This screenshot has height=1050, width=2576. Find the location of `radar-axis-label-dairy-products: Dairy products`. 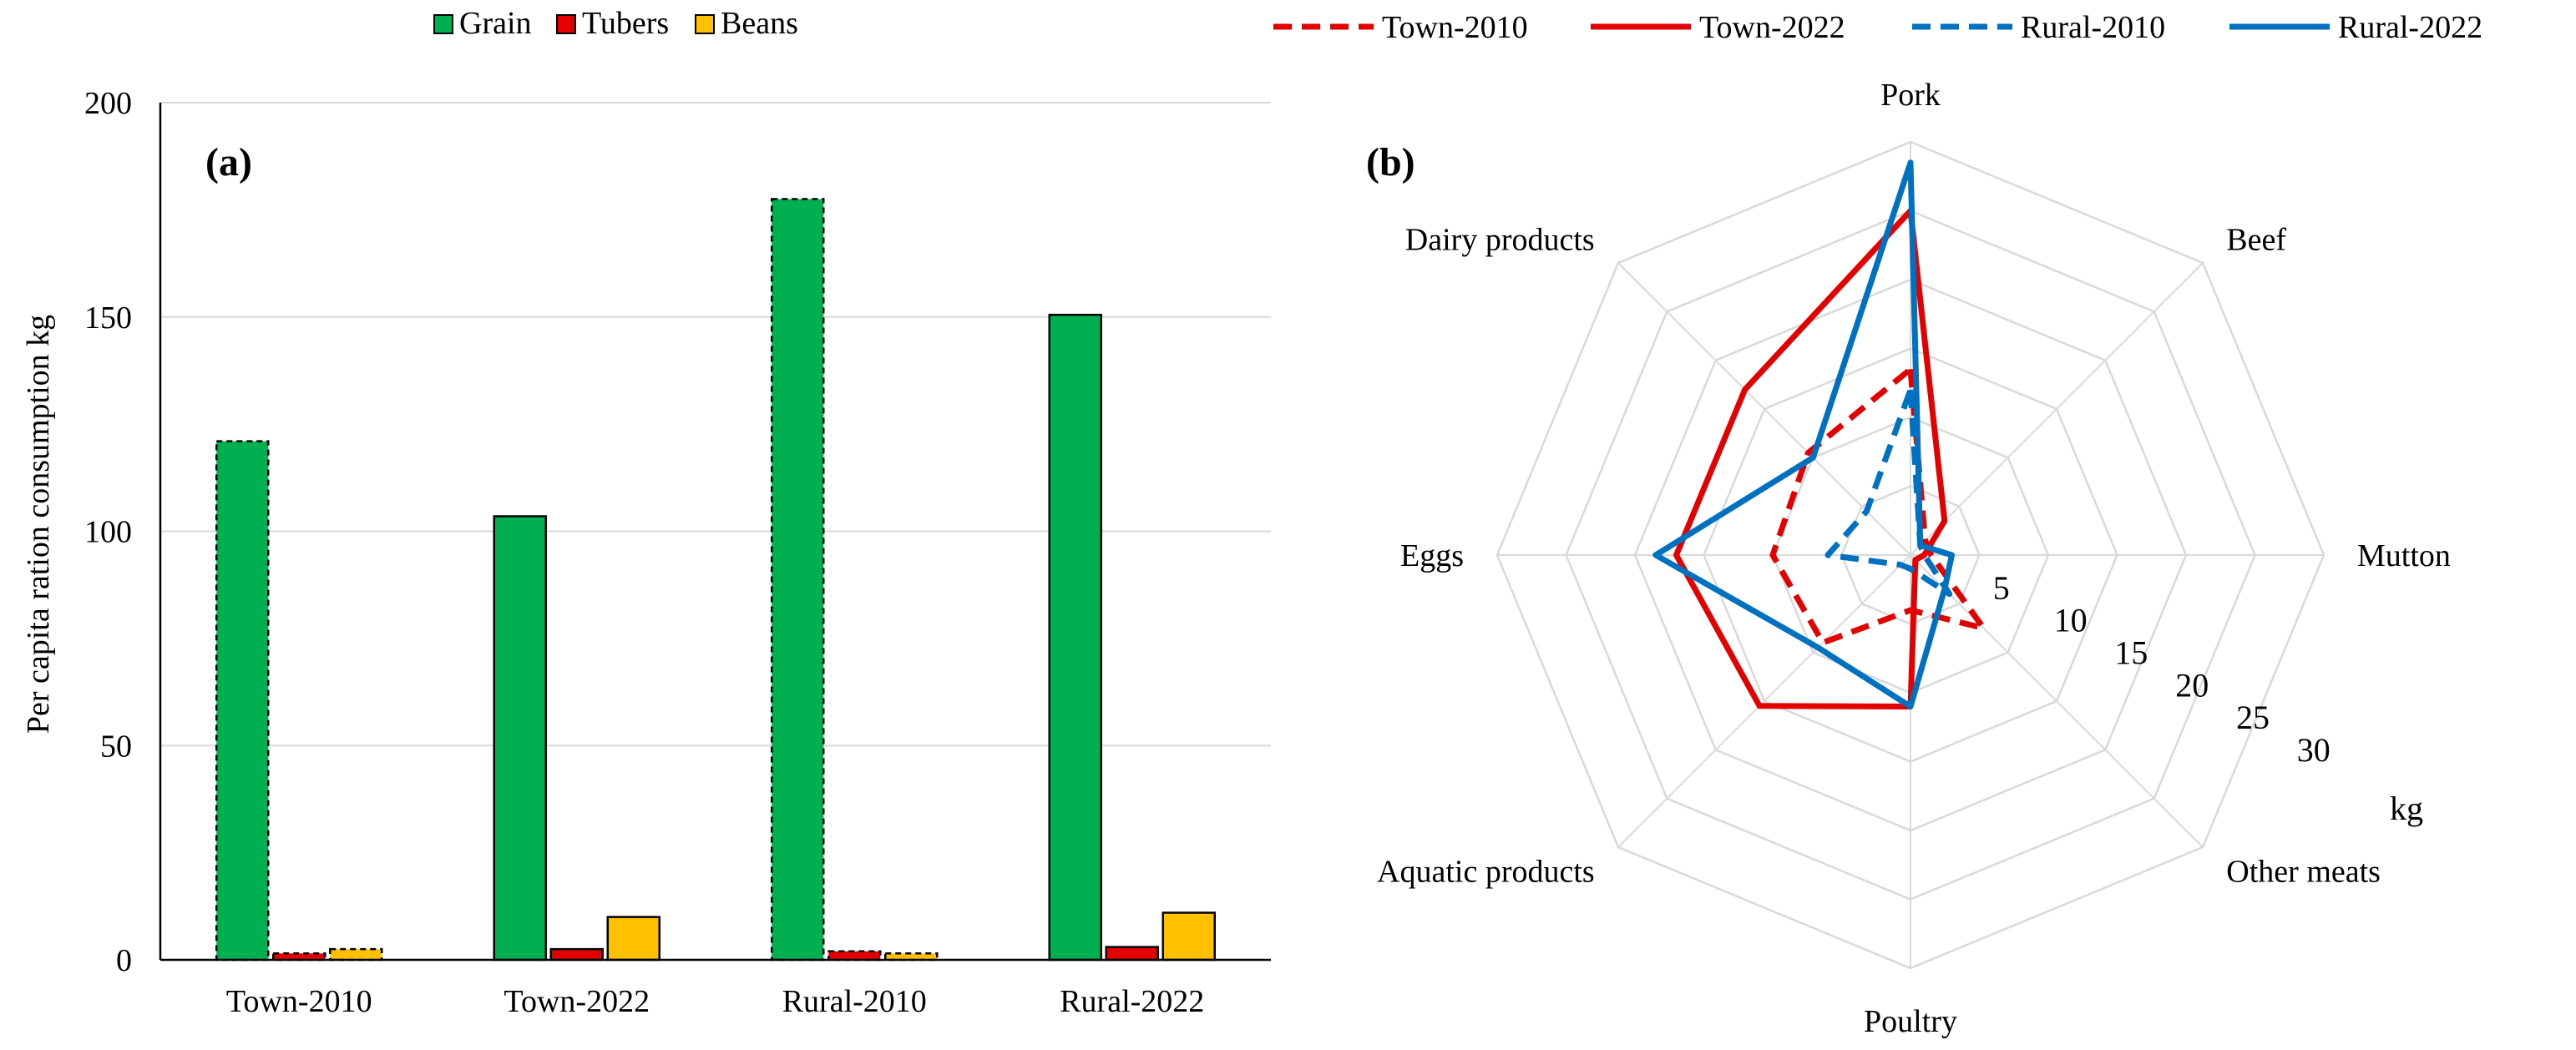

radar-axis-label-dairy-products: Dairy products is located at coordinates (1500, 240).